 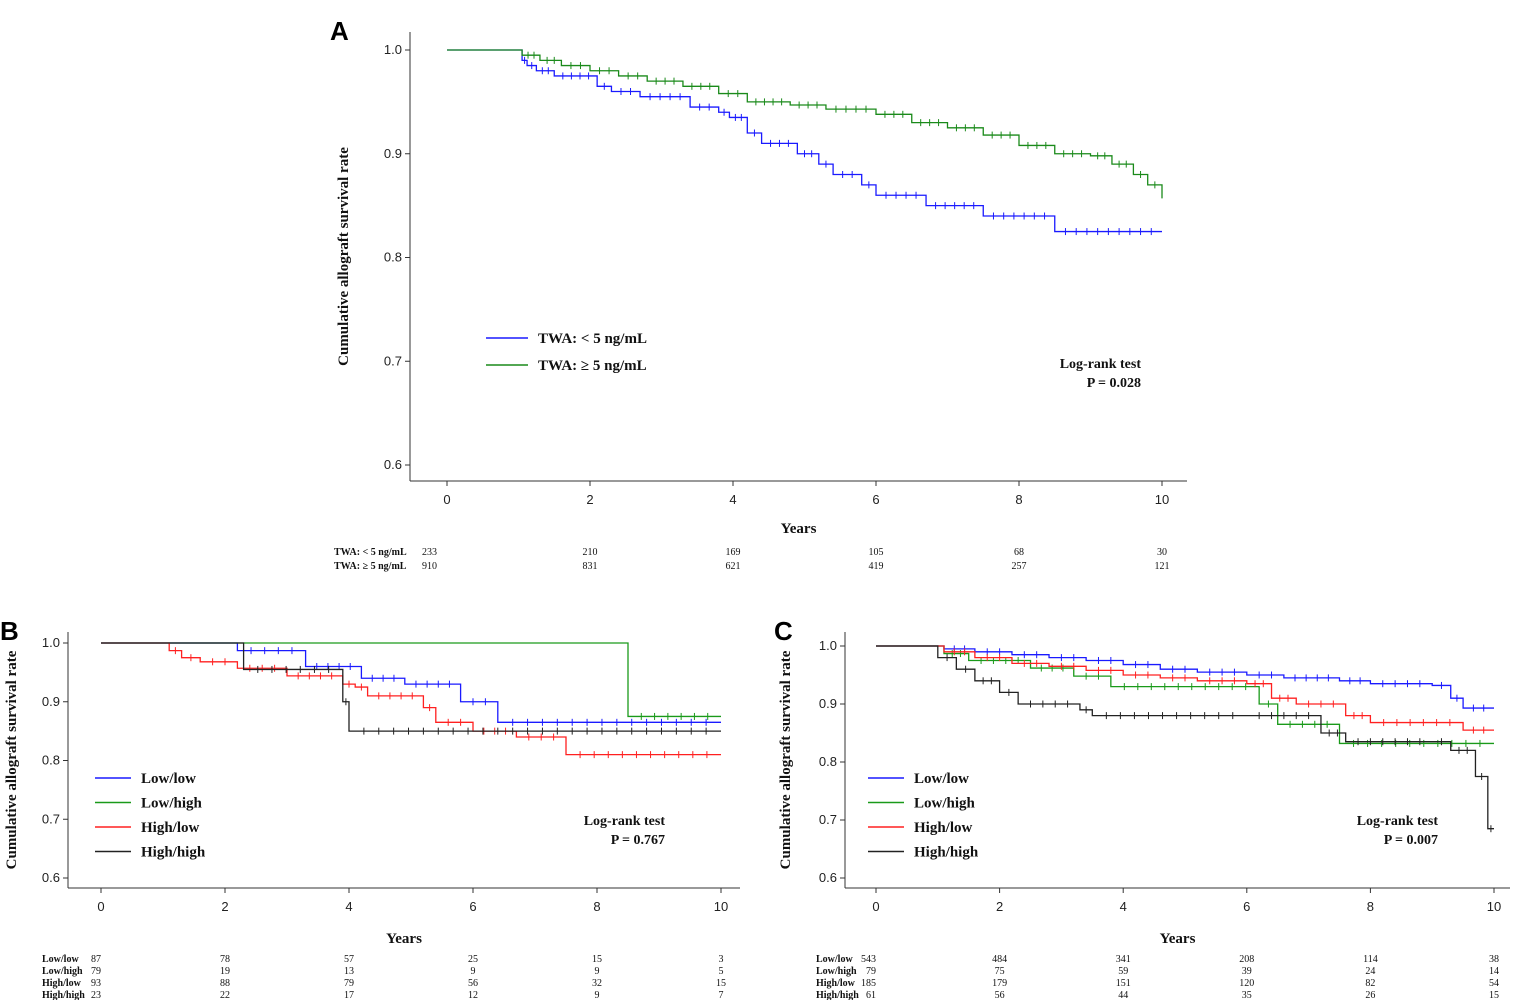 I want to click on risk-count: 208, so click(x=1246, y=959).